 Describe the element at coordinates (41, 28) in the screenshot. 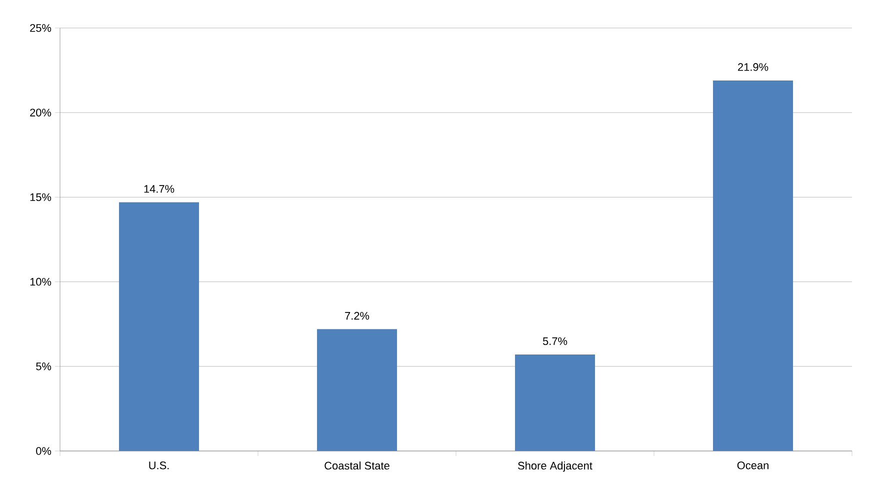

I see `y-tick-label: 25%` at that location.